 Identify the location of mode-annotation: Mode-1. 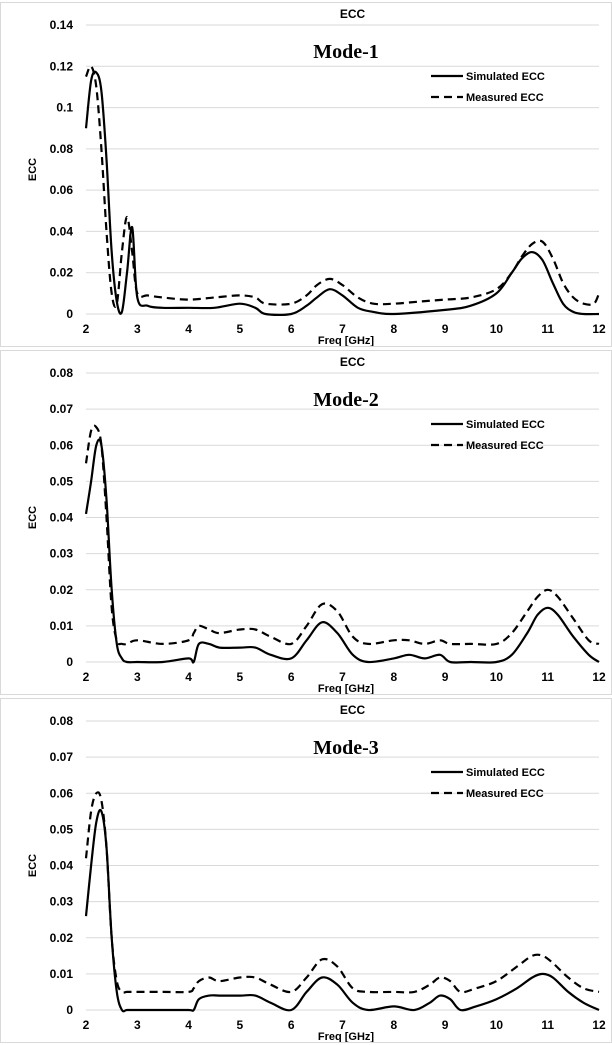
(346, 52).